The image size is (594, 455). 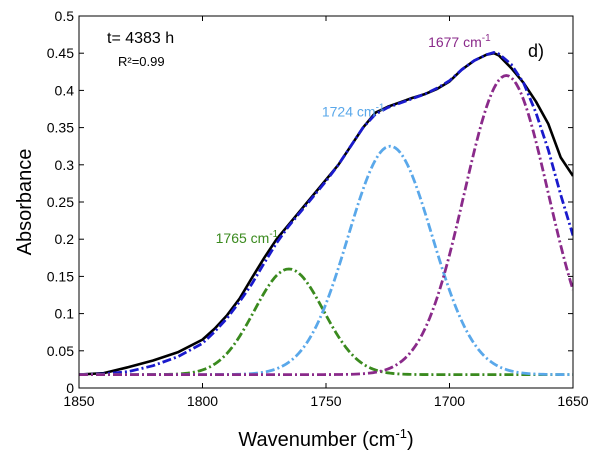 What do you see at coordinates (70, 388) in the screenshot?
I see `y-tick-label: 0` at bounding box center [70, 388].